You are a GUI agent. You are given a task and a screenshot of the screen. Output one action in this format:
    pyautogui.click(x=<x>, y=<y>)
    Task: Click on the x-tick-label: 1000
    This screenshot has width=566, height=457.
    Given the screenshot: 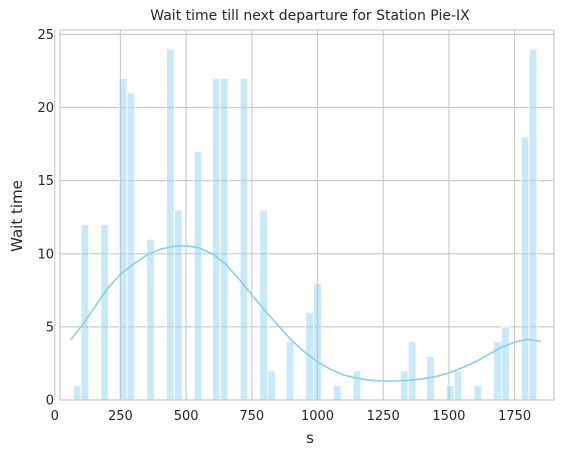 What is the action you would take?
    pyautogui.click(x=317, y=416)
    